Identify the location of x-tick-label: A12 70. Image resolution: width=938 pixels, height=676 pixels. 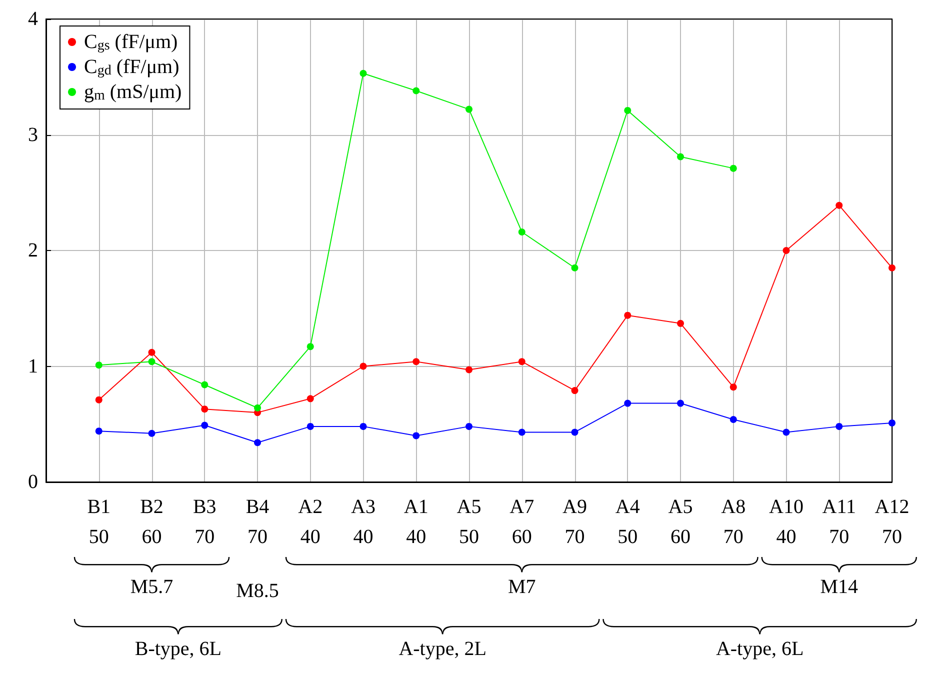
(892, 522).